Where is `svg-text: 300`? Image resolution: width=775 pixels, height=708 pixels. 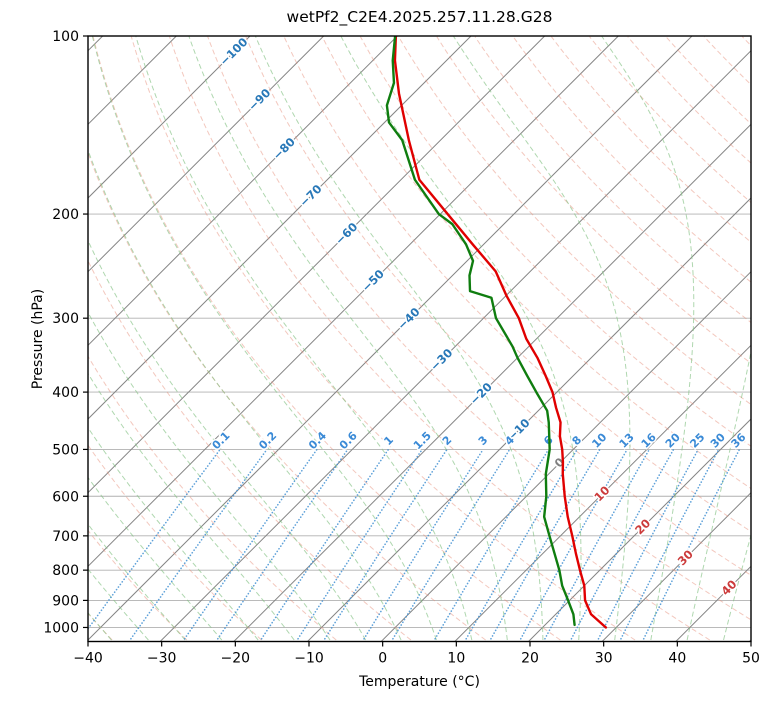 svg-text: 300 is located at coordinates (65, 319).